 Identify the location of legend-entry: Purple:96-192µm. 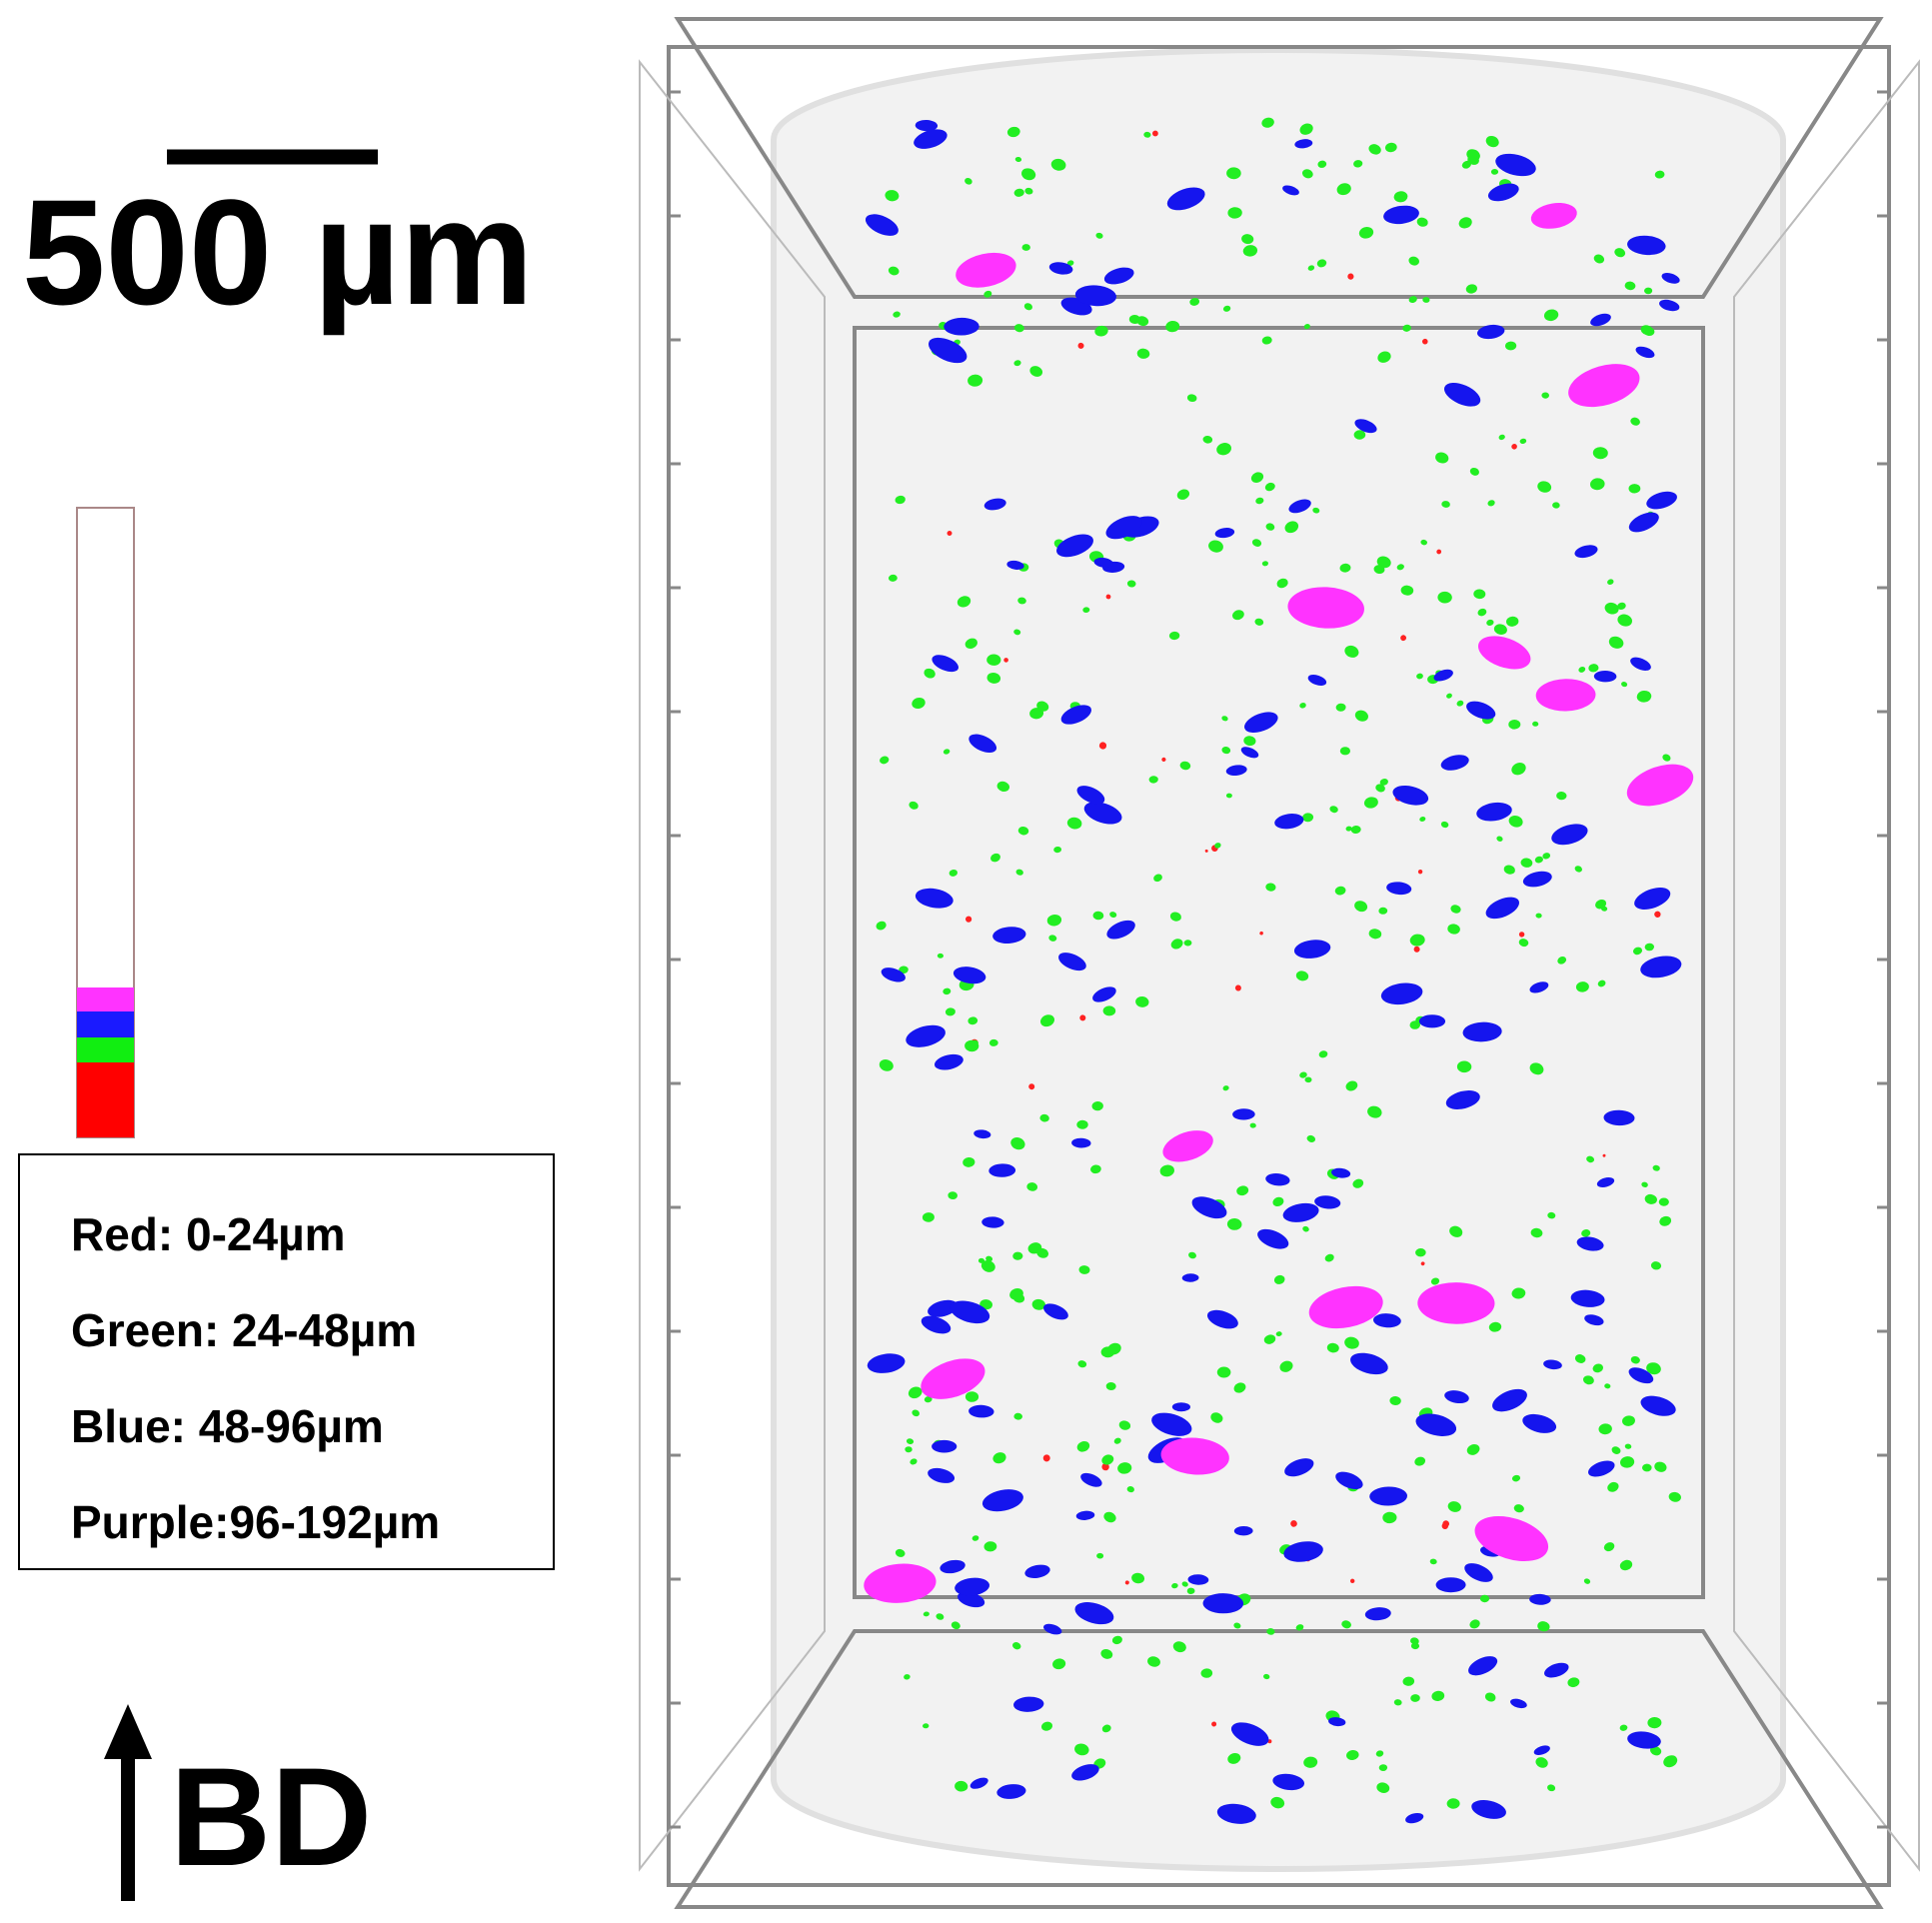
(256, 1522).